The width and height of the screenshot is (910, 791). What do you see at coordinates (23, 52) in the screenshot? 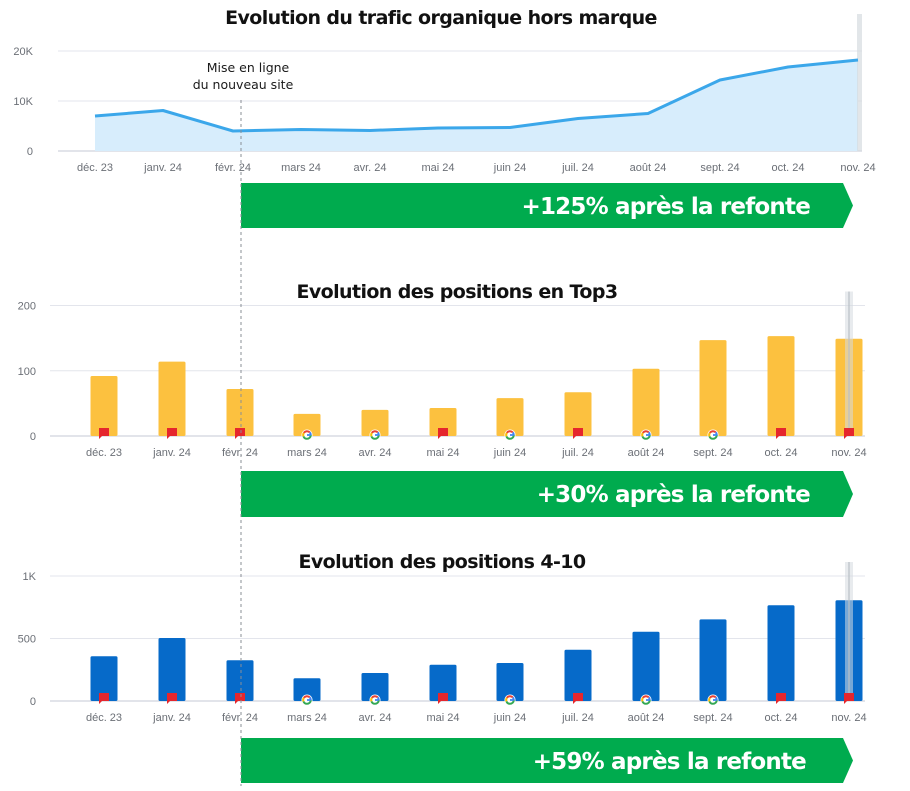
I see `y-tick-label: 20K` at bounding box center [23, 52].